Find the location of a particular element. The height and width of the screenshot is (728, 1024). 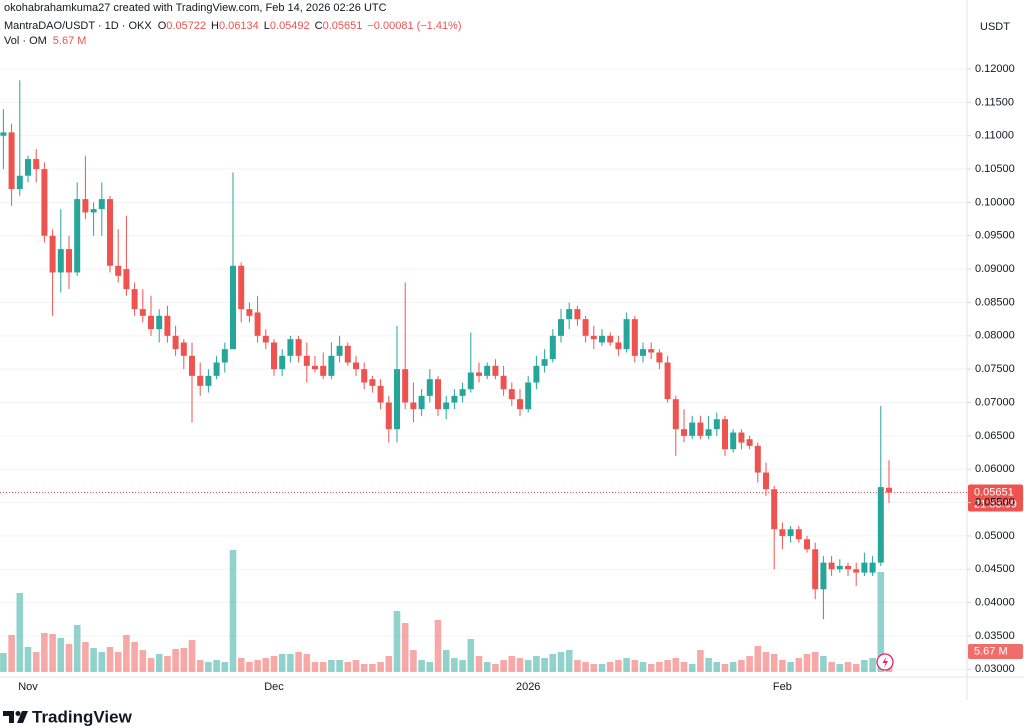

symbol: MantraDAO/USDT · 1D · OKX is located at coordinates (78, 26).